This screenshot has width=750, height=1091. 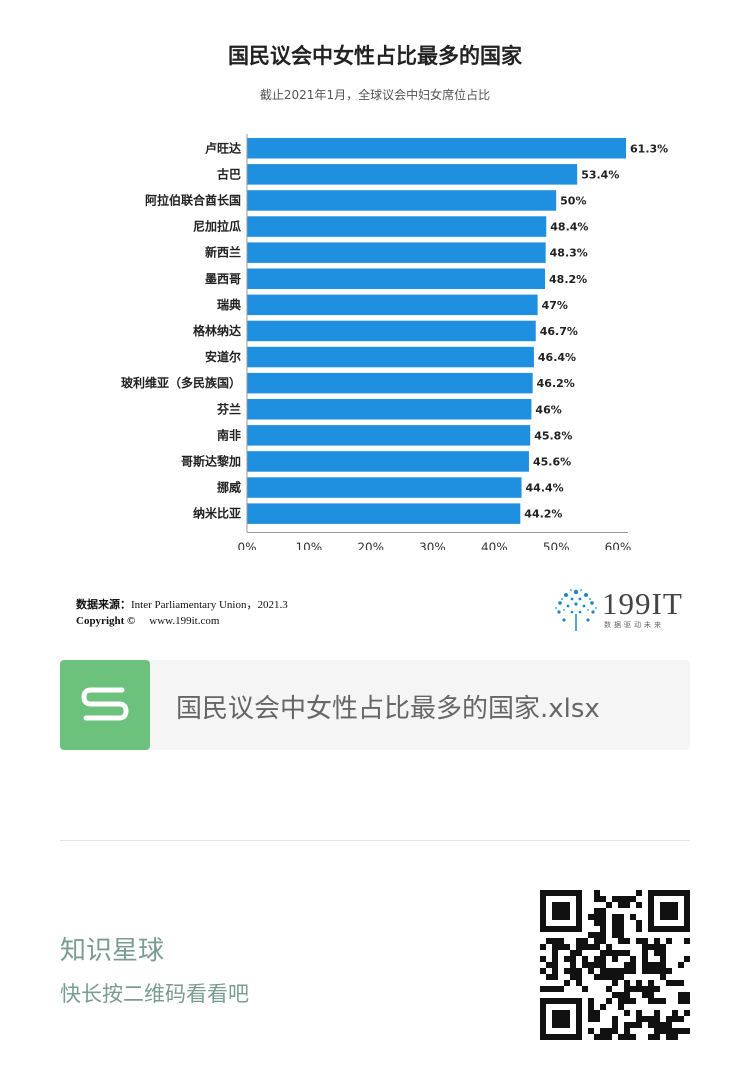 I want to click on value-label: 53.4%, so click(x=600, y=174).